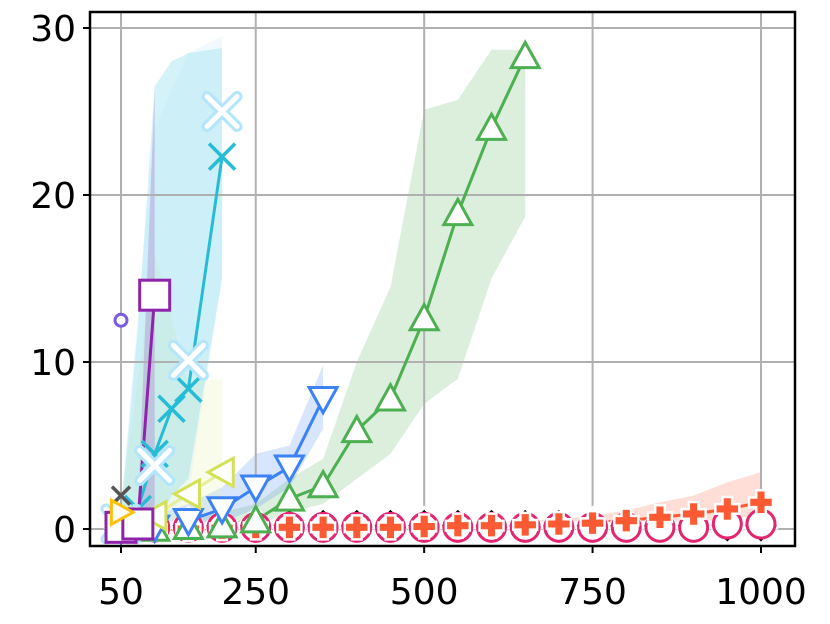 Image resolution: width=830 pixels, height=624 pixels. What do you see at coordinates (121, 592) in the screenshot?
I see `x-tick-label: 50` at bounding box center [121, 592].